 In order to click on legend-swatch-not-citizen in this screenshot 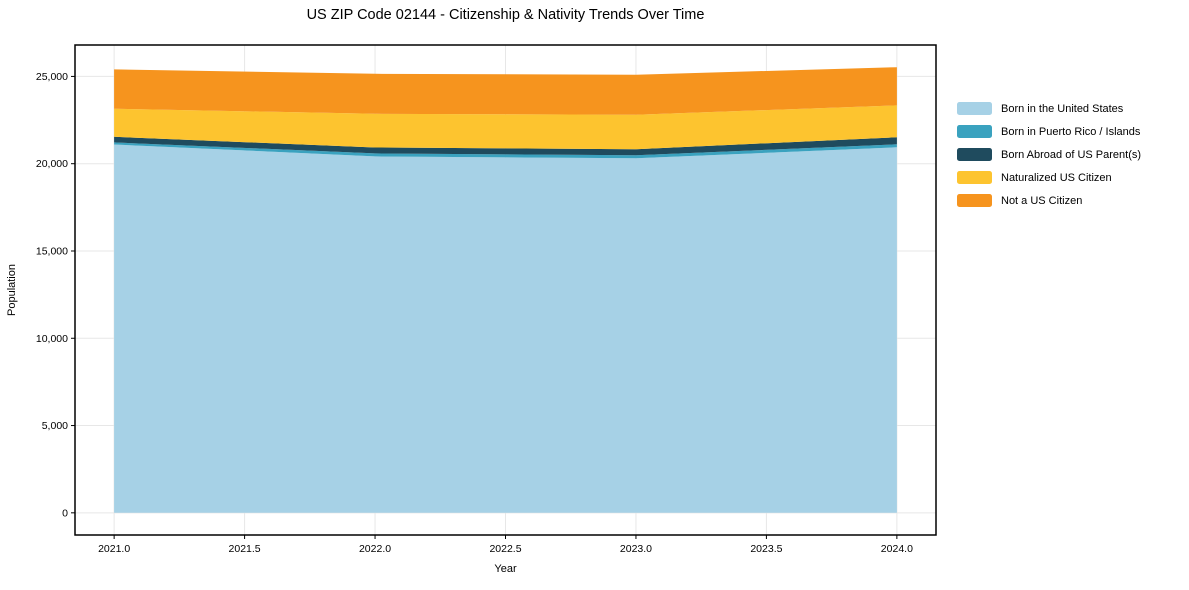, I will do `click(974, 200)`.